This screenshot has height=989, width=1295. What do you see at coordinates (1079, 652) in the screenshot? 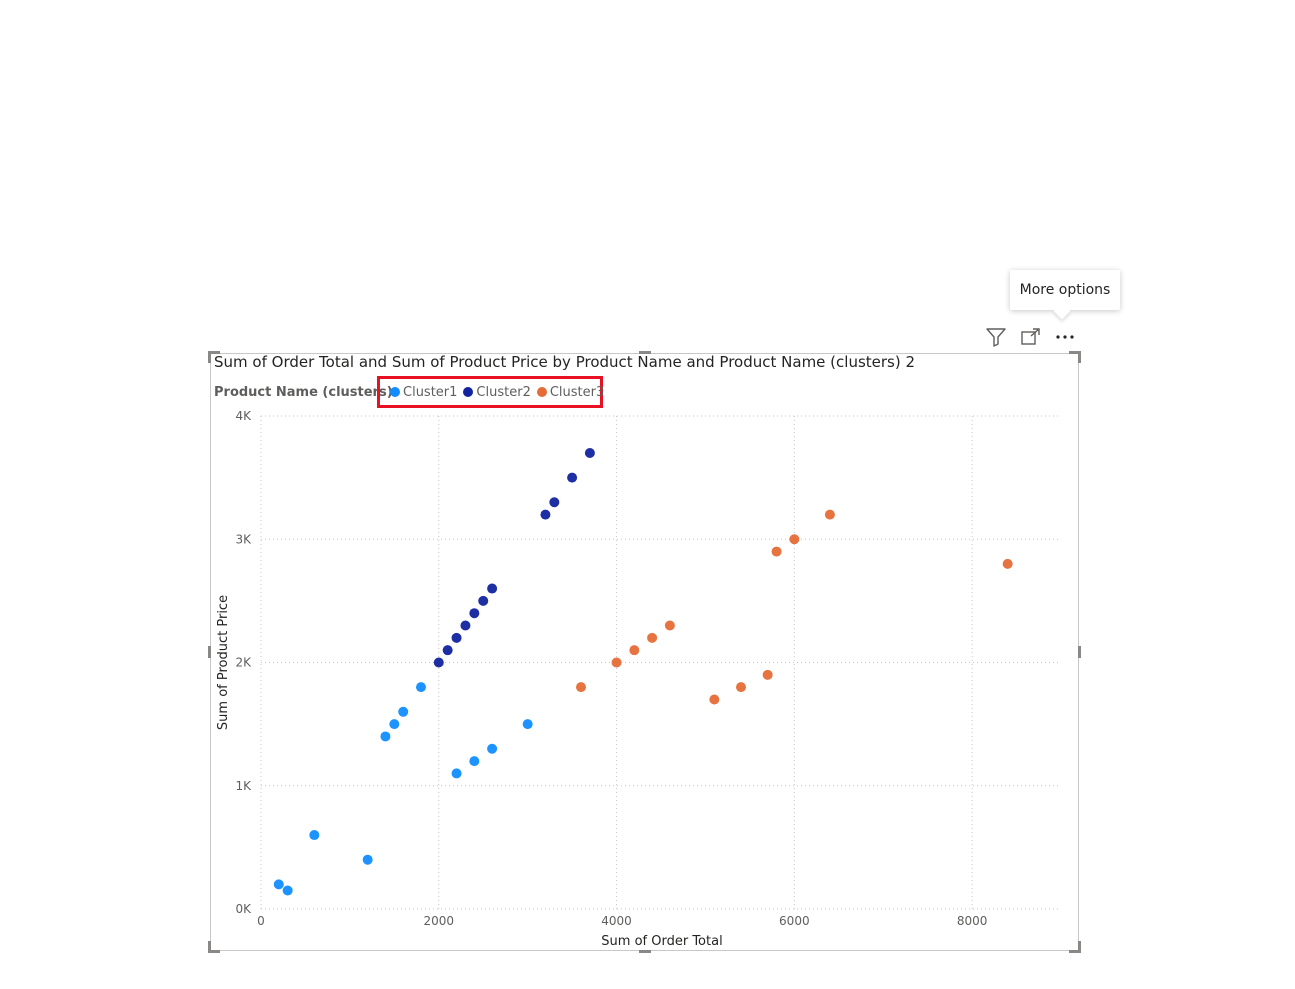
I see `resize-handle-right` at bounding box center [1079, 652].